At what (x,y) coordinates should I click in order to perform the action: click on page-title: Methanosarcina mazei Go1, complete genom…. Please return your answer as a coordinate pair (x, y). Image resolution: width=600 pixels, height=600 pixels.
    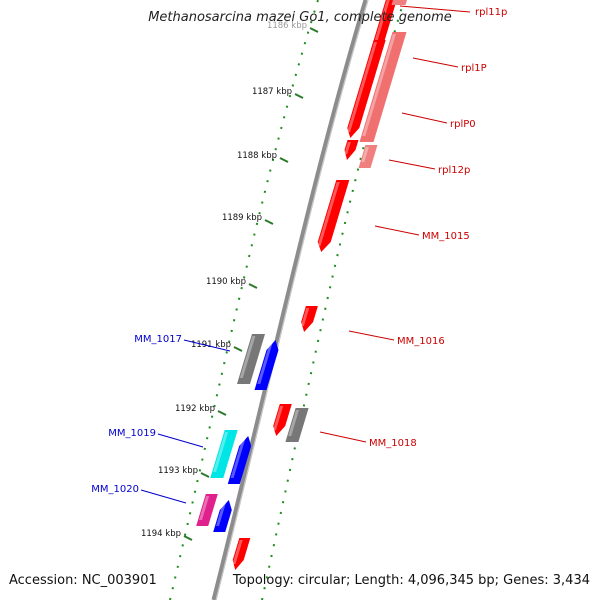
    Looking at the image, I should click on (300, 17).